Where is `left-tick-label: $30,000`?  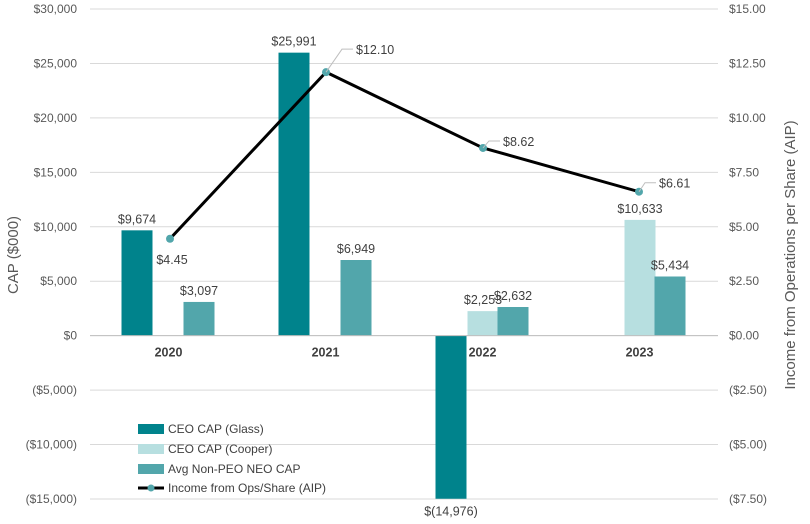 left-tick-label: $30,000 is located at coordinates (56, 9).